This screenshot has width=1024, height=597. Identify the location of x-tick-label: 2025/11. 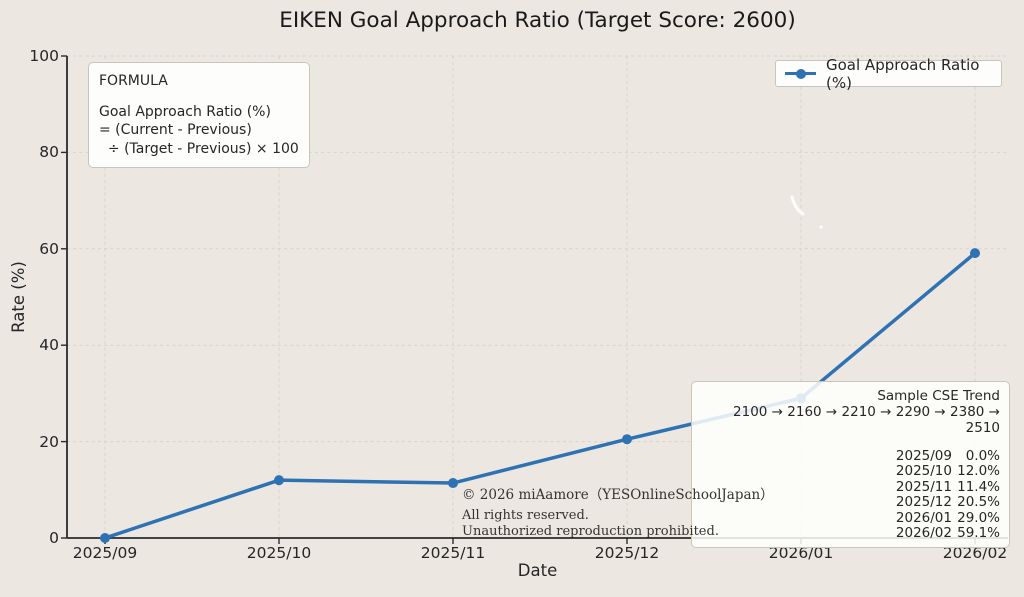
(453, 553).